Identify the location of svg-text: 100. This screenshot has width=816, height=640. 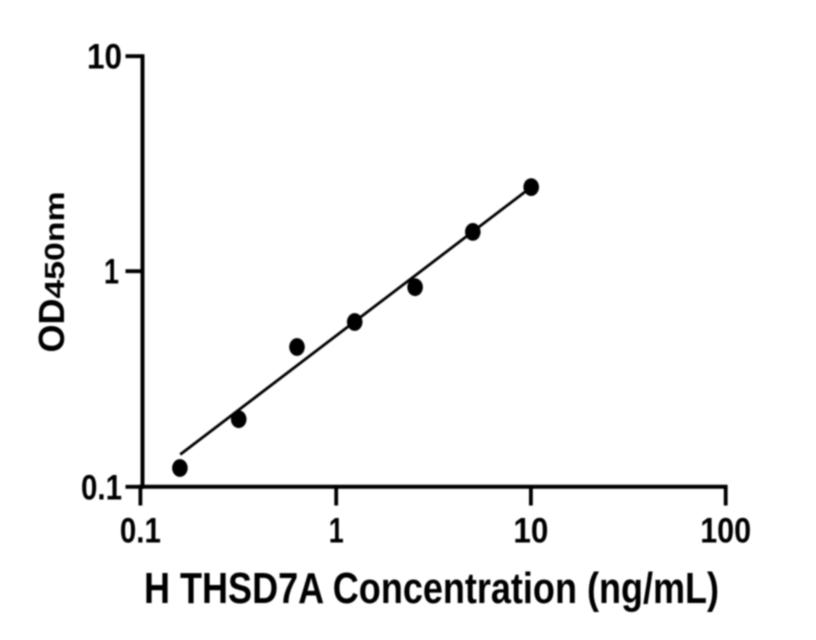
(725, 531).